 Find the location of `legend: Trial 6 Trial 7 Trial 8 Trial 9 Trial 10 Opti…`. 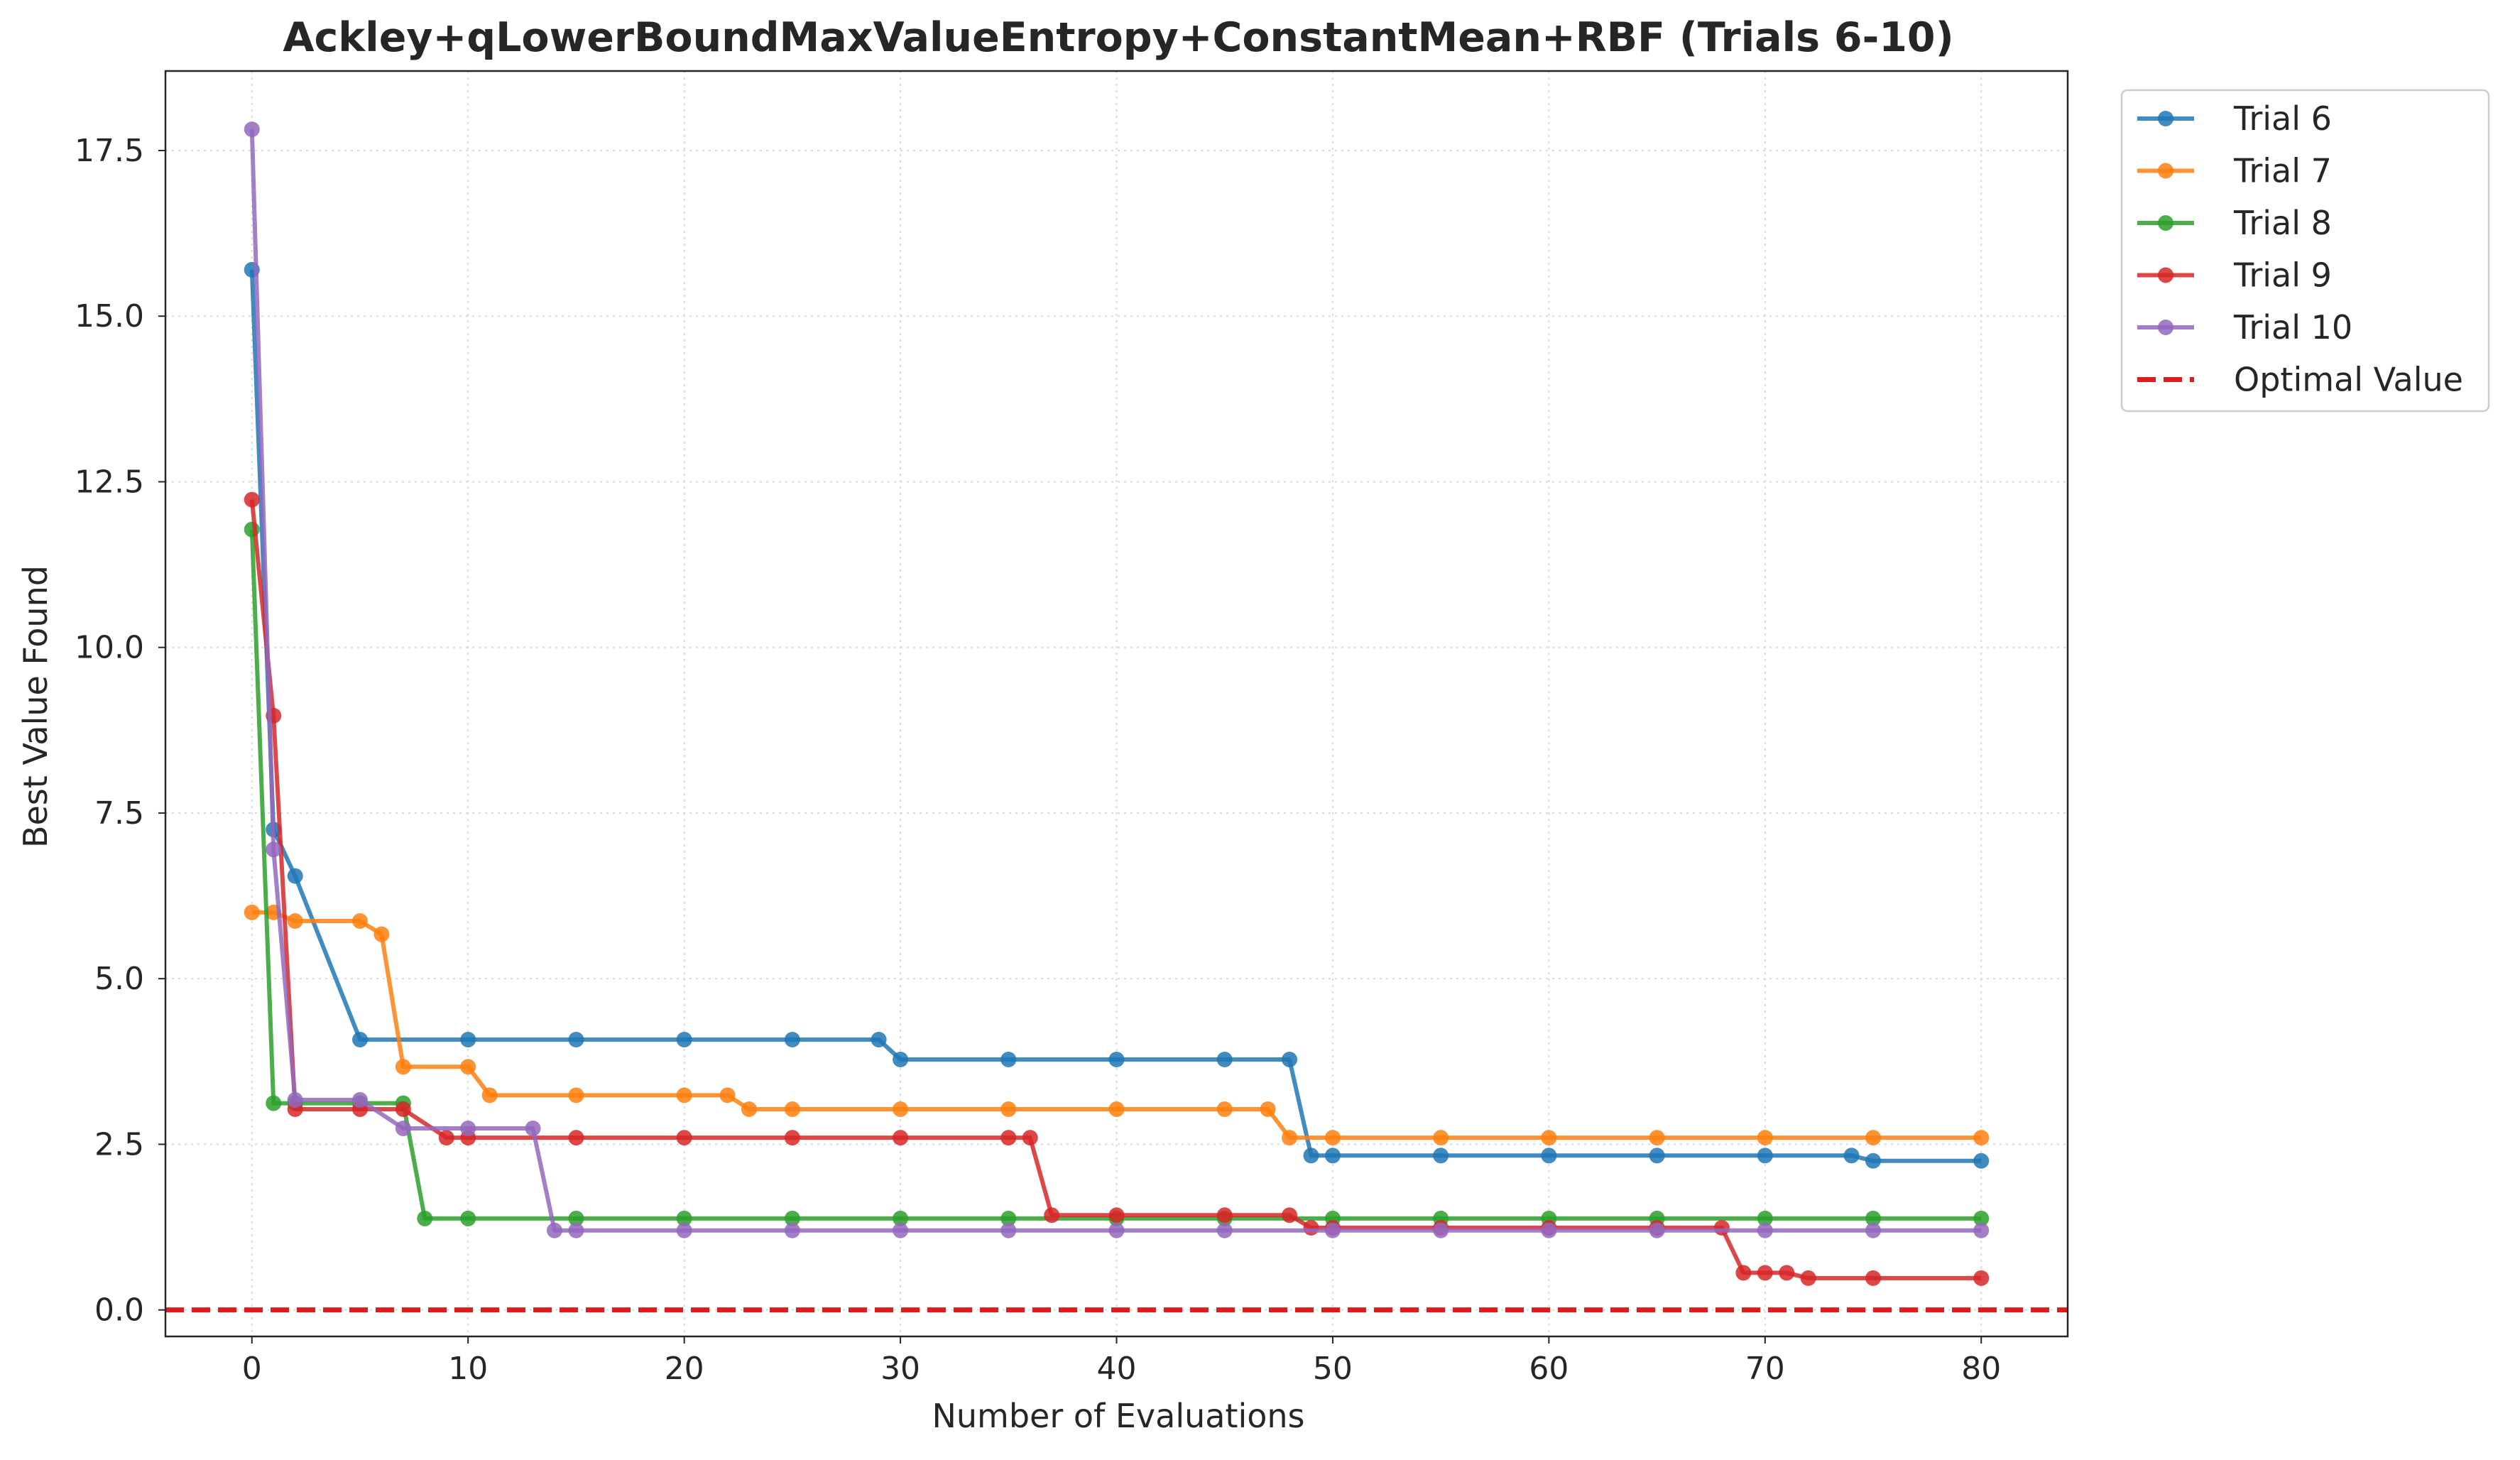

legend: Trial 6 Trial 7 Trial 8 Trial 9 Trial 10 Opti… is located at coordinates (2305, 251).